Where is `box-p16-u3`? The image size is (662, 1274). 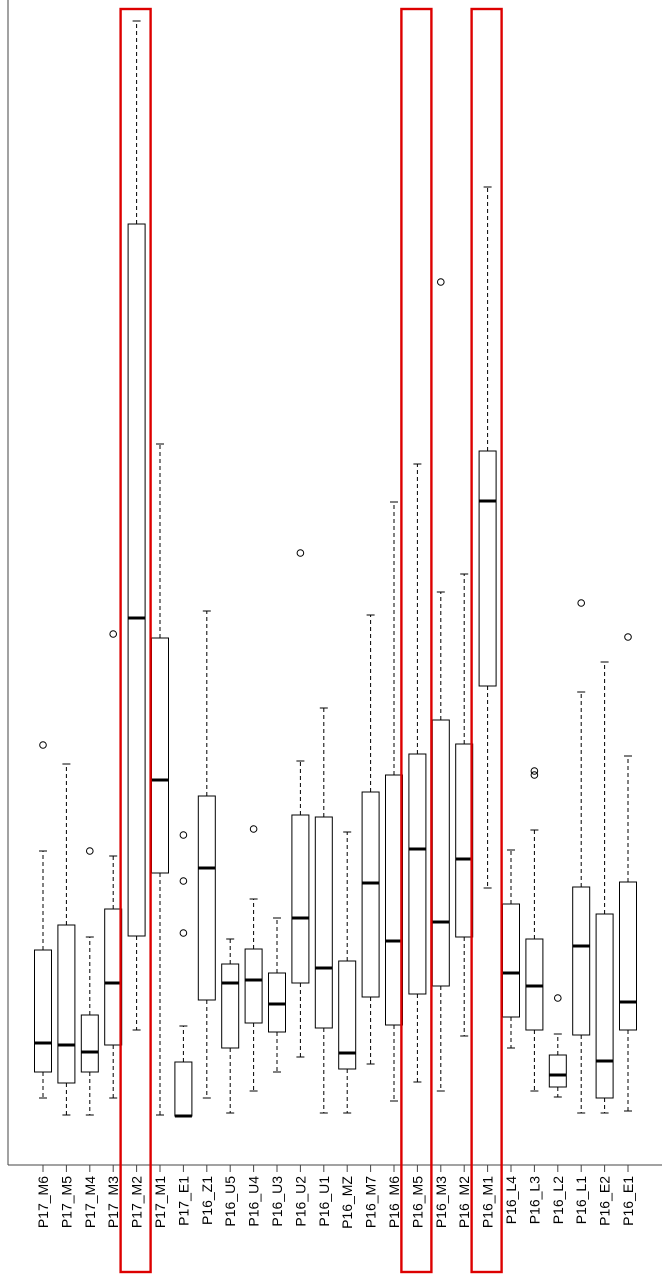
box-p16-u3 is located at coordinates (277, 995).